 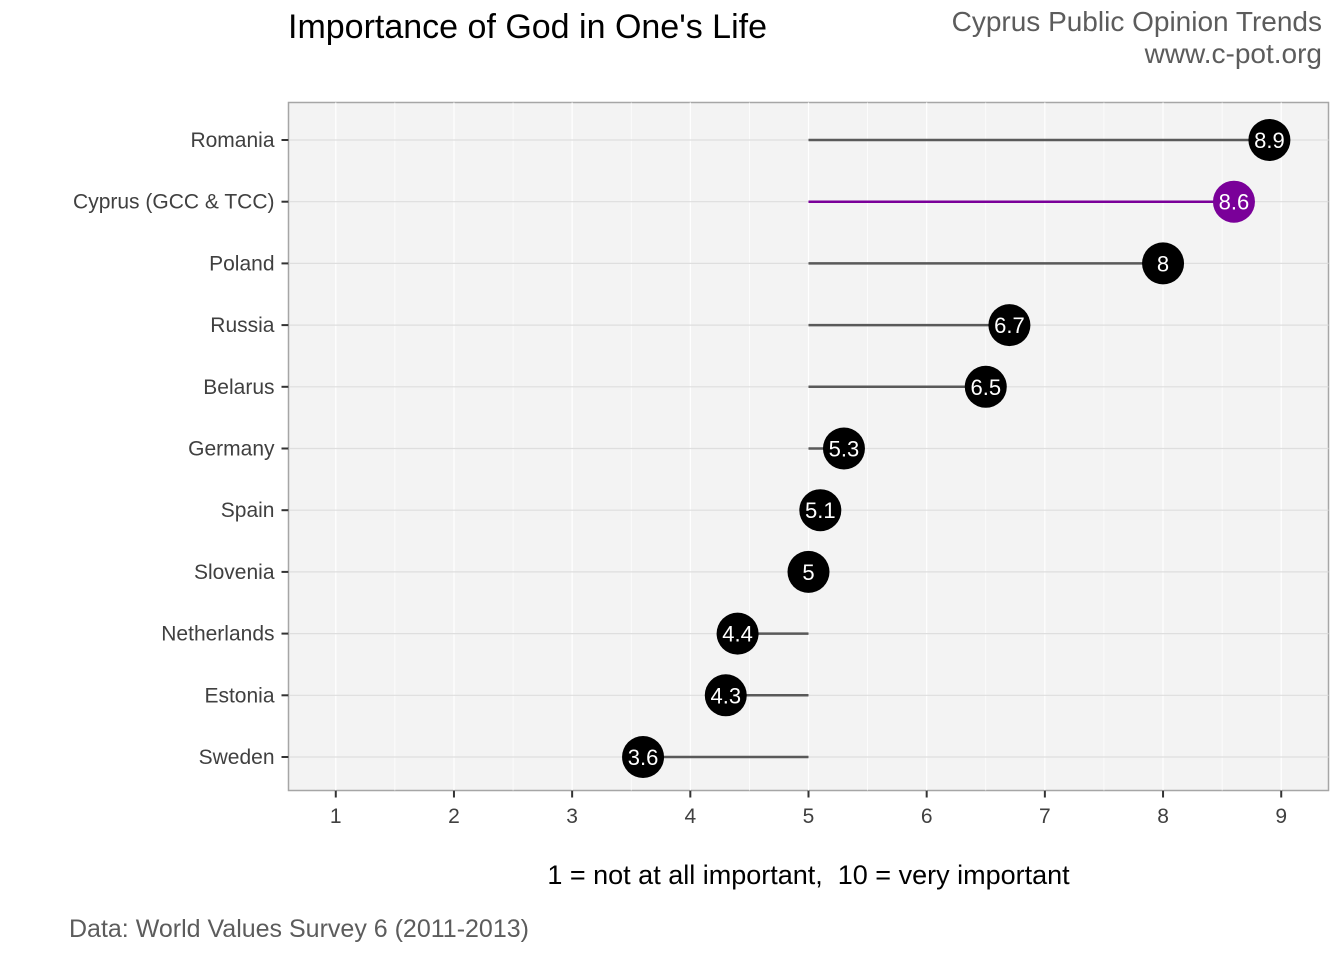 I want to click on y-tick-label: Belarus, so click(x=238, y=387).